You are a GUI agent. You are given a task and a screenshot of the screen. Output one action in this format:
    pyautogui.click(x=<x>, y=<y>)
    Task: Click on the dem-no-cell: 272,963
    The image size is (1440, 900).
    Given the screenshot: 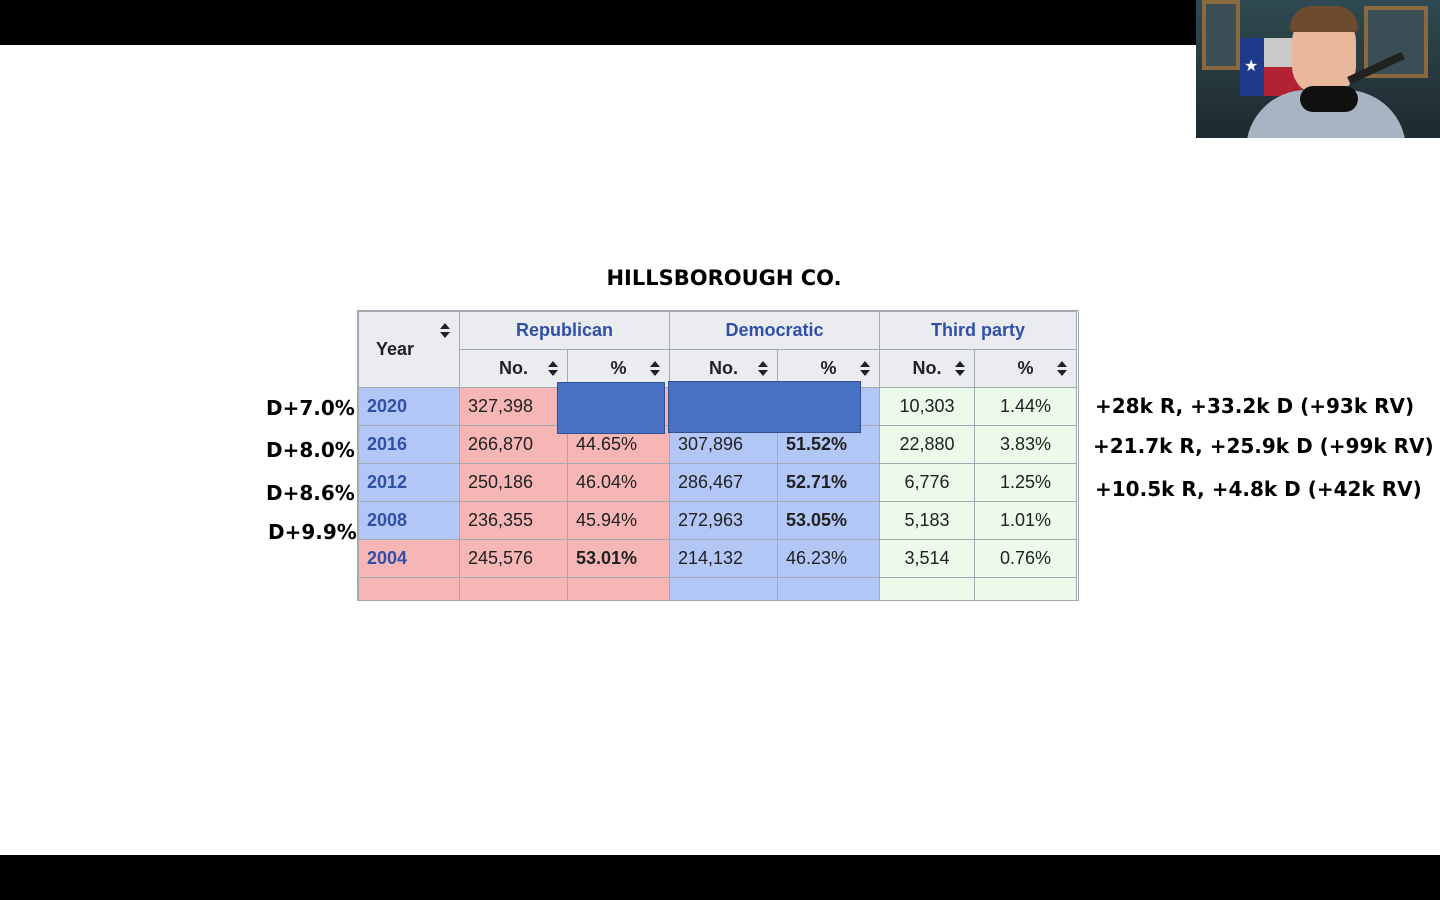 What is the action you would take?
    pyautogui.click(x=723, y=520)
    